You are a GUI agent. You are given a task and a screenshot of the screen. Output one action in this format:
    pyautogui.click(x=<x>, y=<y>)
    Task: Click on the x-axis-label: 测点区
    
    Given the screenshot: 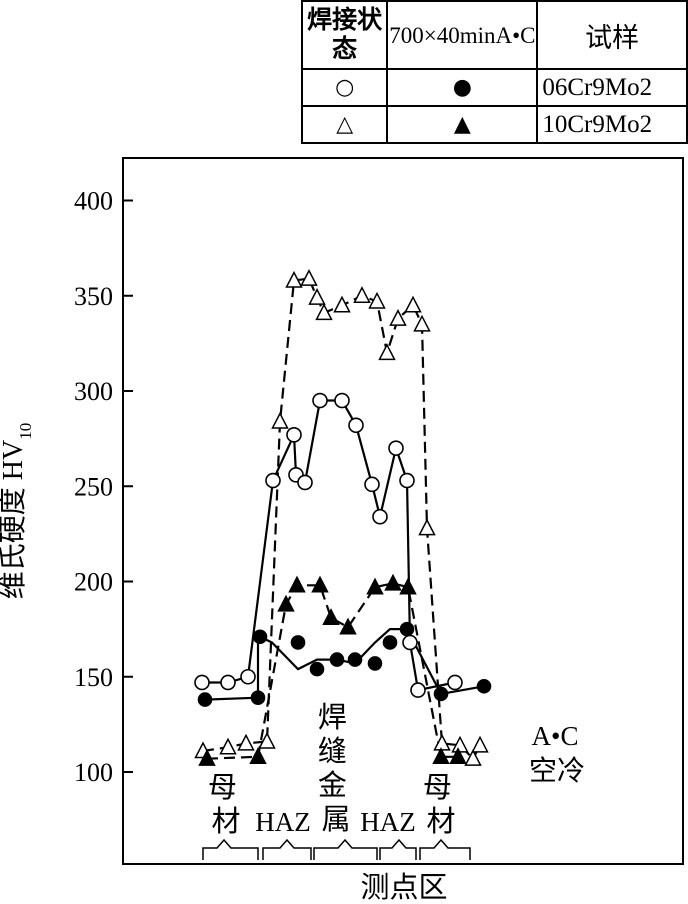 What is the action you would take?
    pyautogui.click(x=403, y=887)
    